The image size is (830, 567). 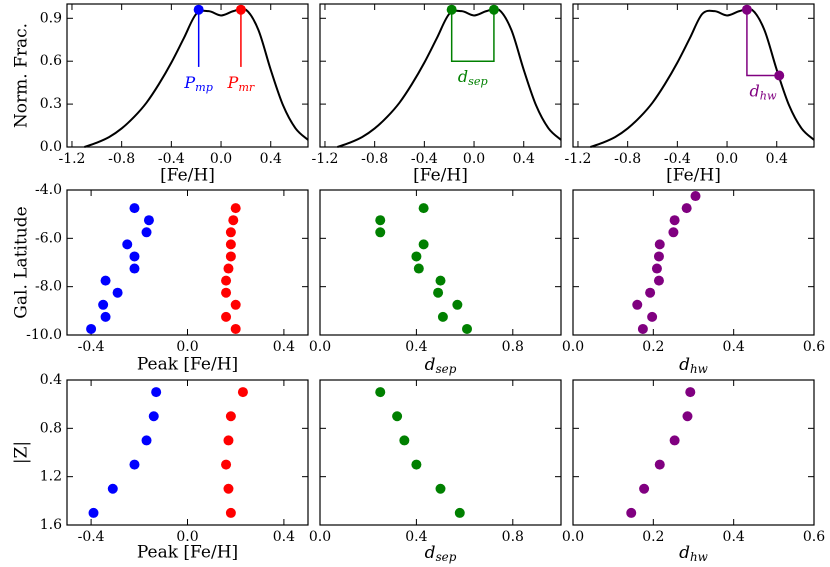 What do you see at coordinates (51, 380) in the screenshot?
I see `y-tick-label: 0.4` at bounding box center [51, 380].